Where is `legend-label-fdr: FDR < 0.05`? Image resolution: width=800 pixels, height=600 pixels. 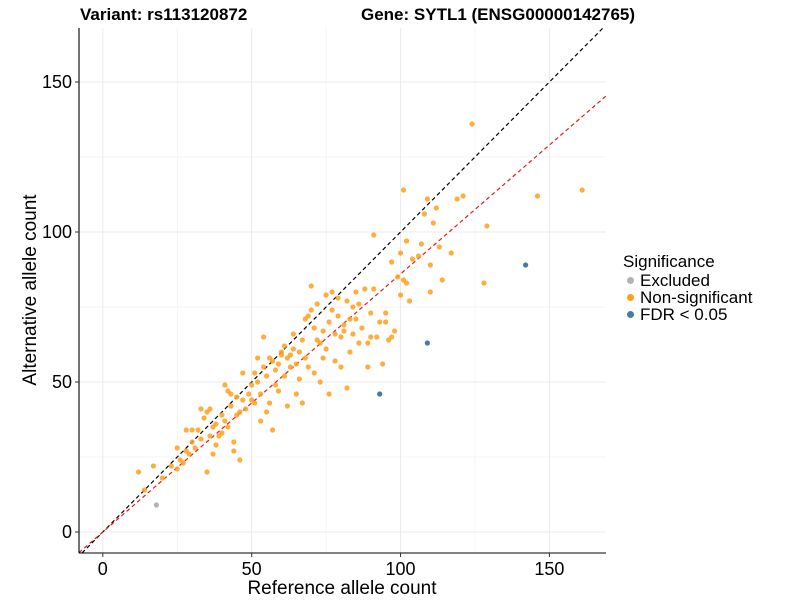 legend-label-fdr: FDR < 0.05 is located at coordinates (684, 314).